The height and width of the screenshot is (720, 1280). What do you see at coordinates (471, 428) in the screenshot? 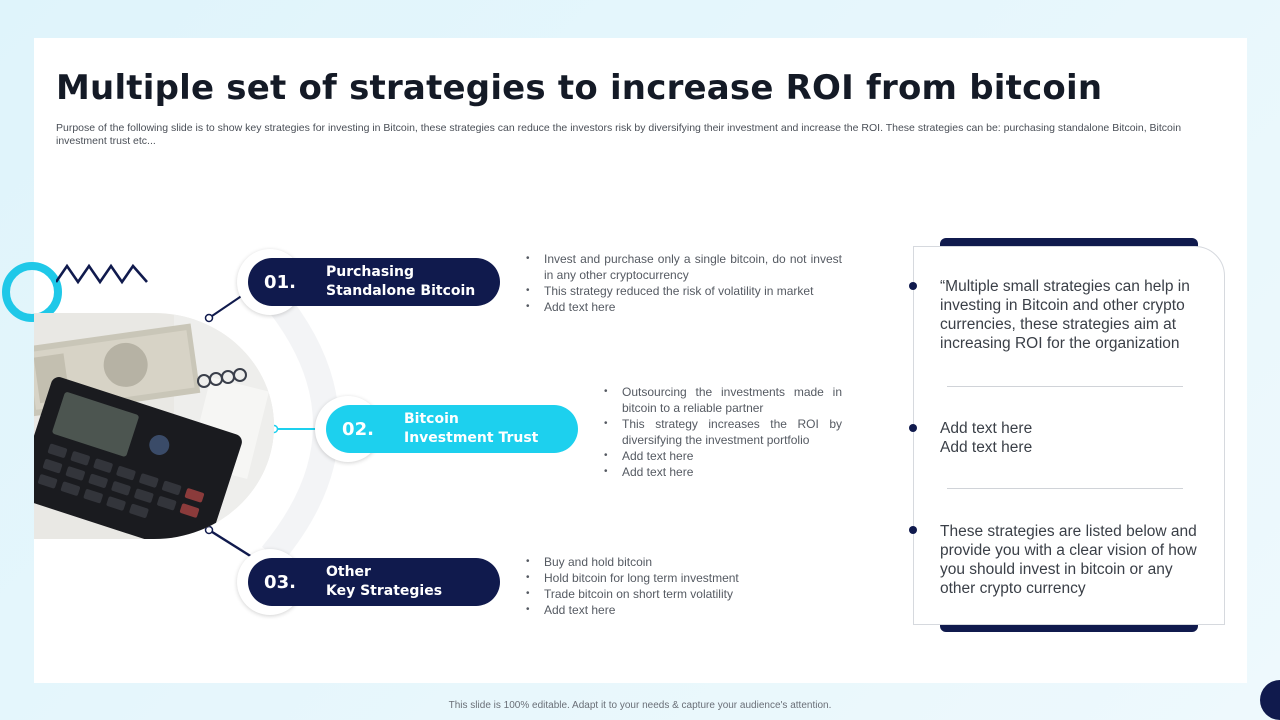
I see `strategy-label: Bitcoin Investment Trust` at bounding box center [471, 428].